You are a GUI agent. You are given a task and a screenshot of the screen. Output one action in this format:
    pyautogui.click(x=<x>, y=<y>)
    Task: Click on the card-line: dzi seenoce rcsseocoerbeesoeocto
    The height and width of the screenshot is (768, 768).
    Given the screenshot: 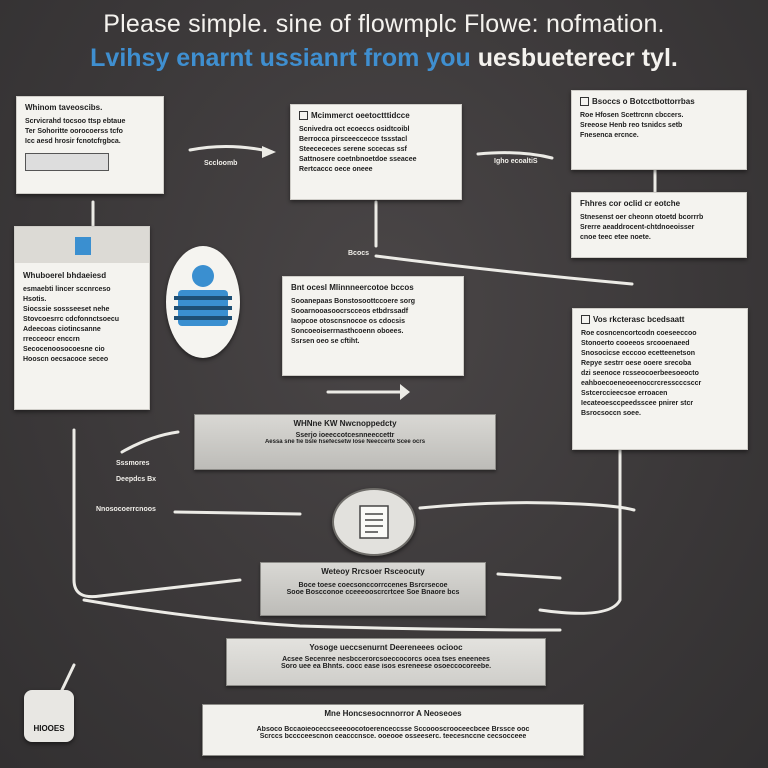 What is the action you would take?
    pyautogui.click(x=640, y=373)
    